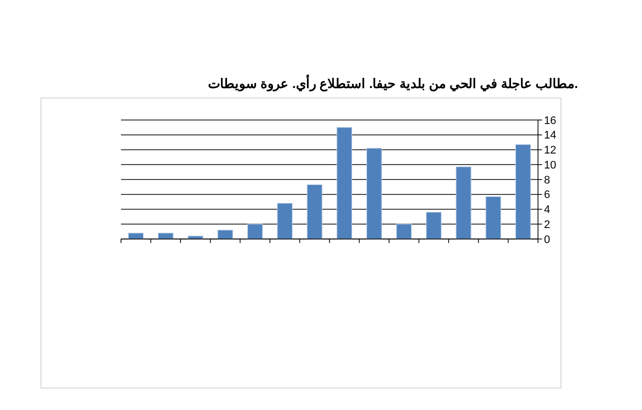 The width and height of the screenshot is (642, 410). Describe the element at coordinates (550, 150) in the screenshot. I see `y-tick-label: 12` at that location.